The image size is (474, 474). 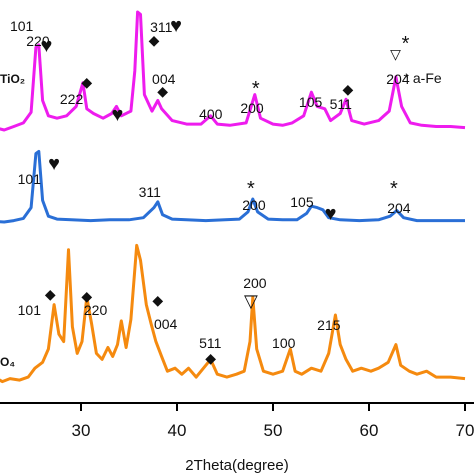 What do you see at coordinates (81, 430) in the screenshot?
I see `x-tick-label: 30` at bounding box center [81, 430].